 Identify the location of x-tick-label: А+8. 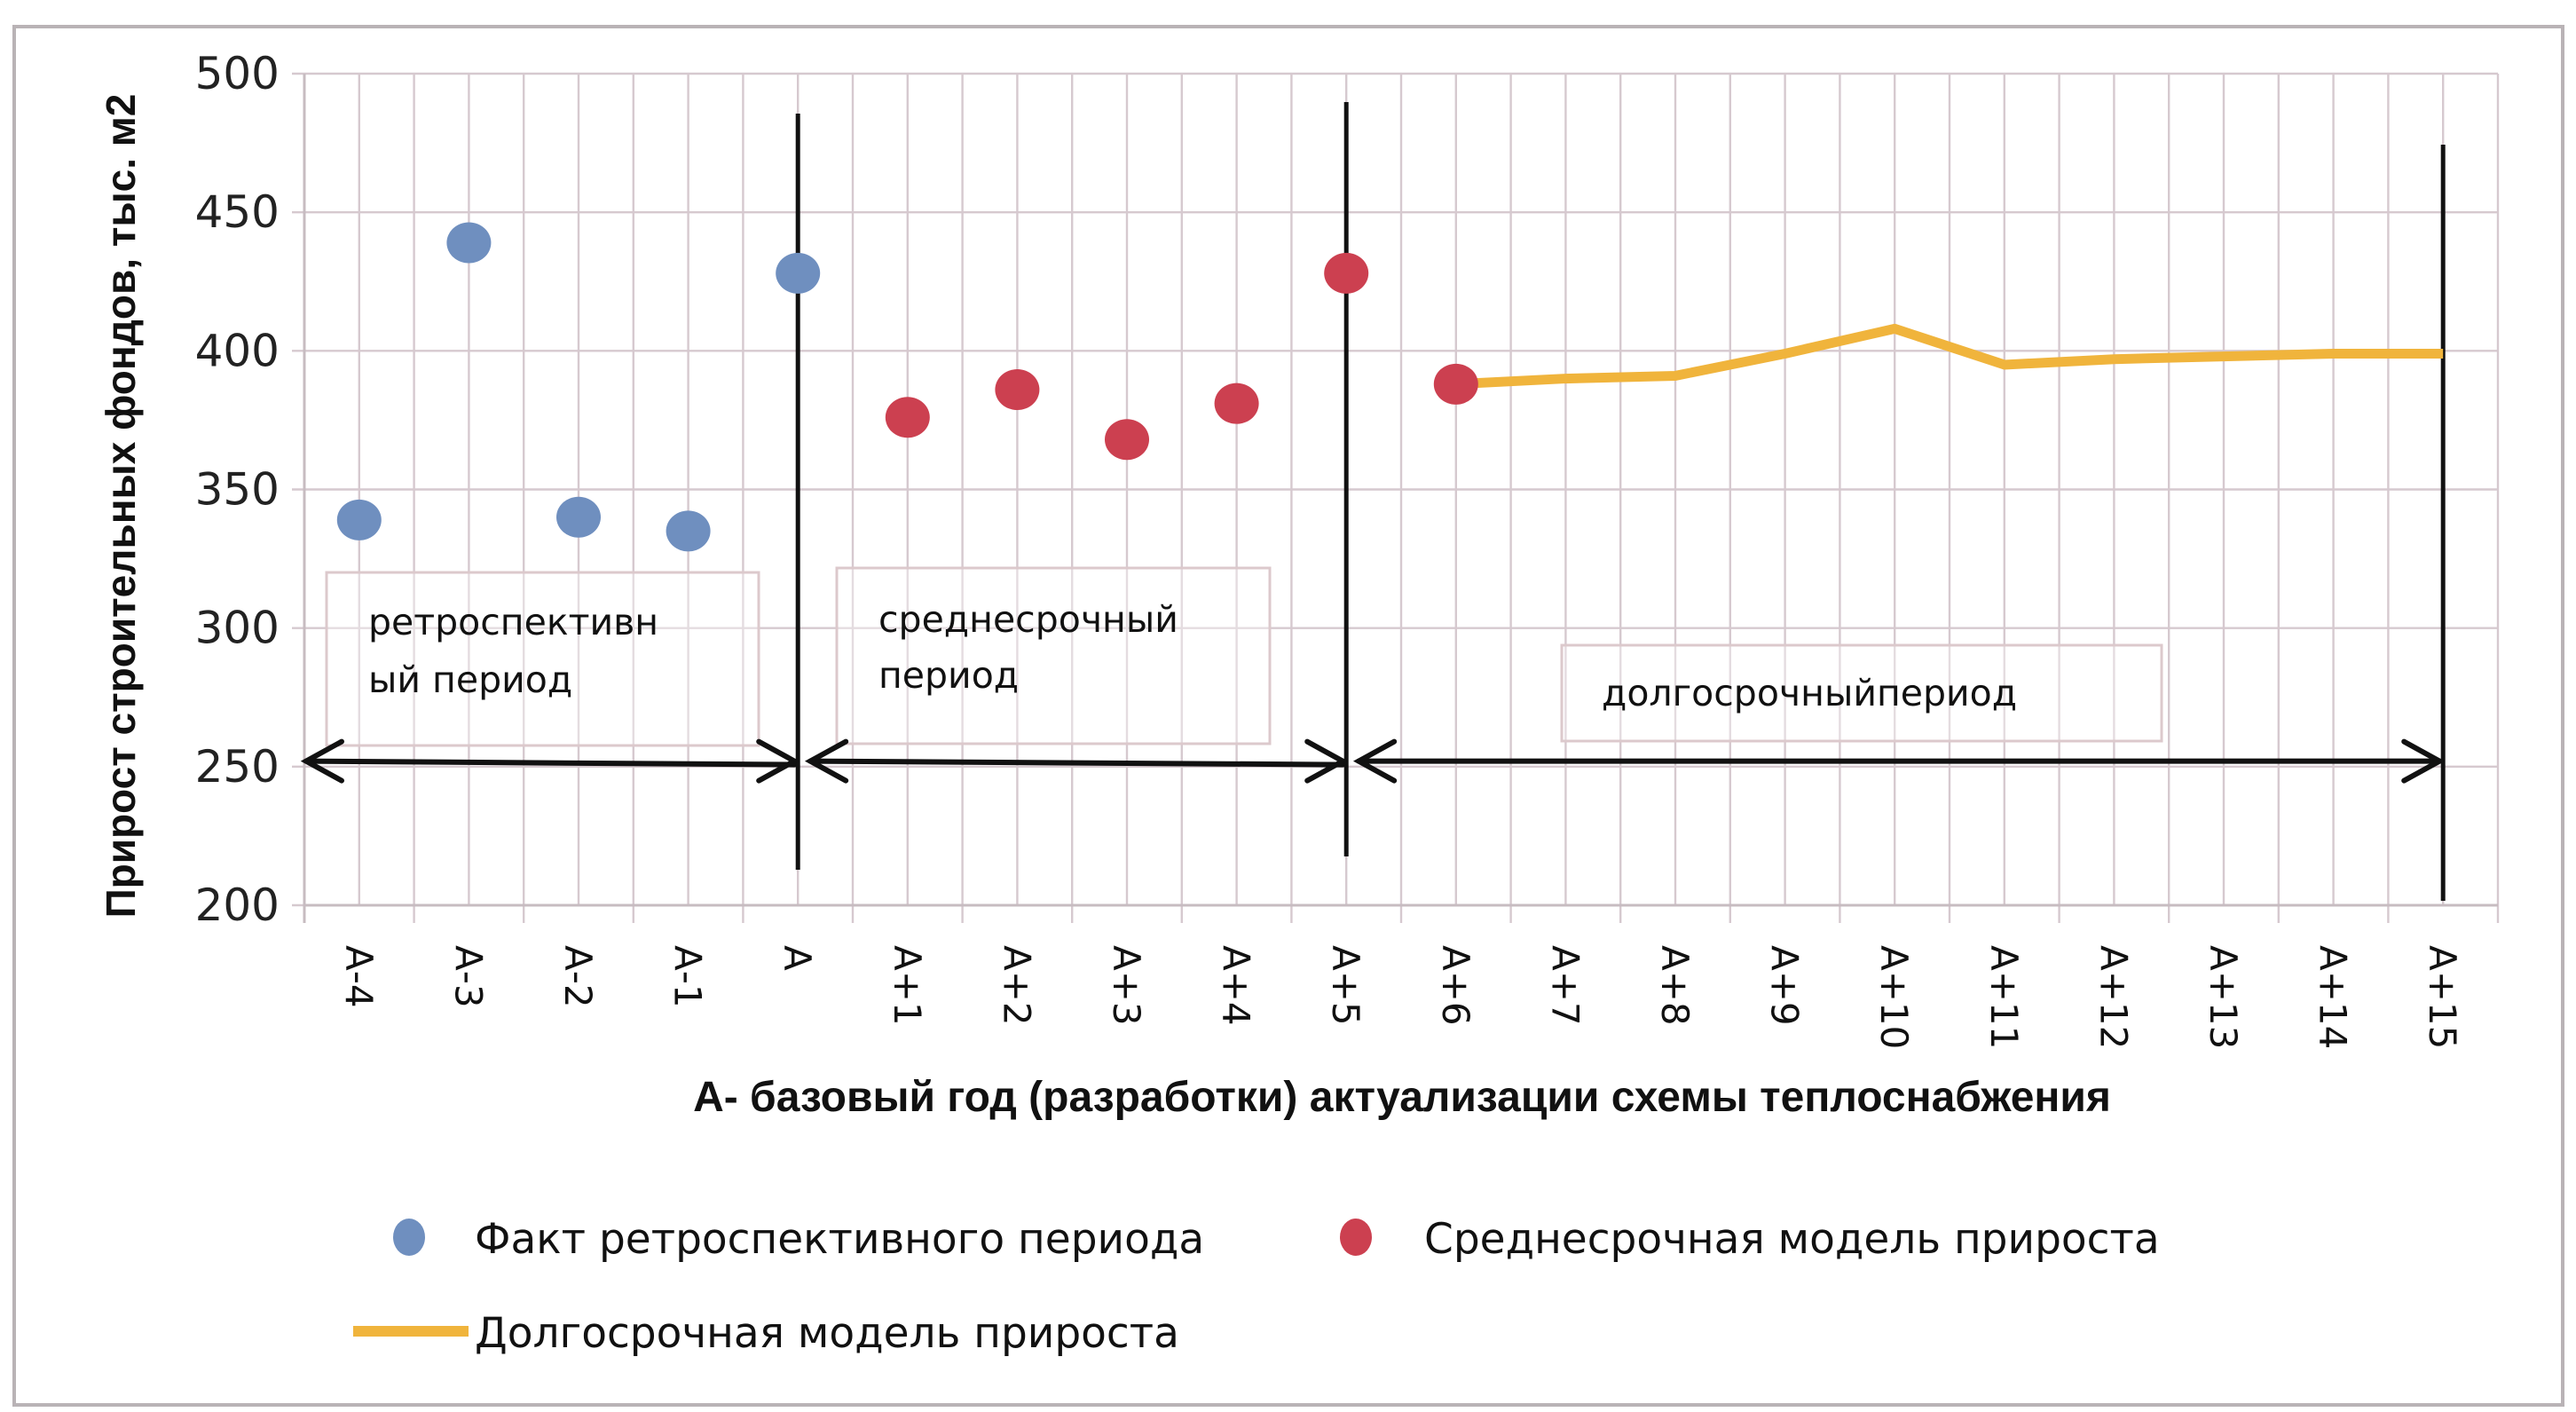
(1675, 985).